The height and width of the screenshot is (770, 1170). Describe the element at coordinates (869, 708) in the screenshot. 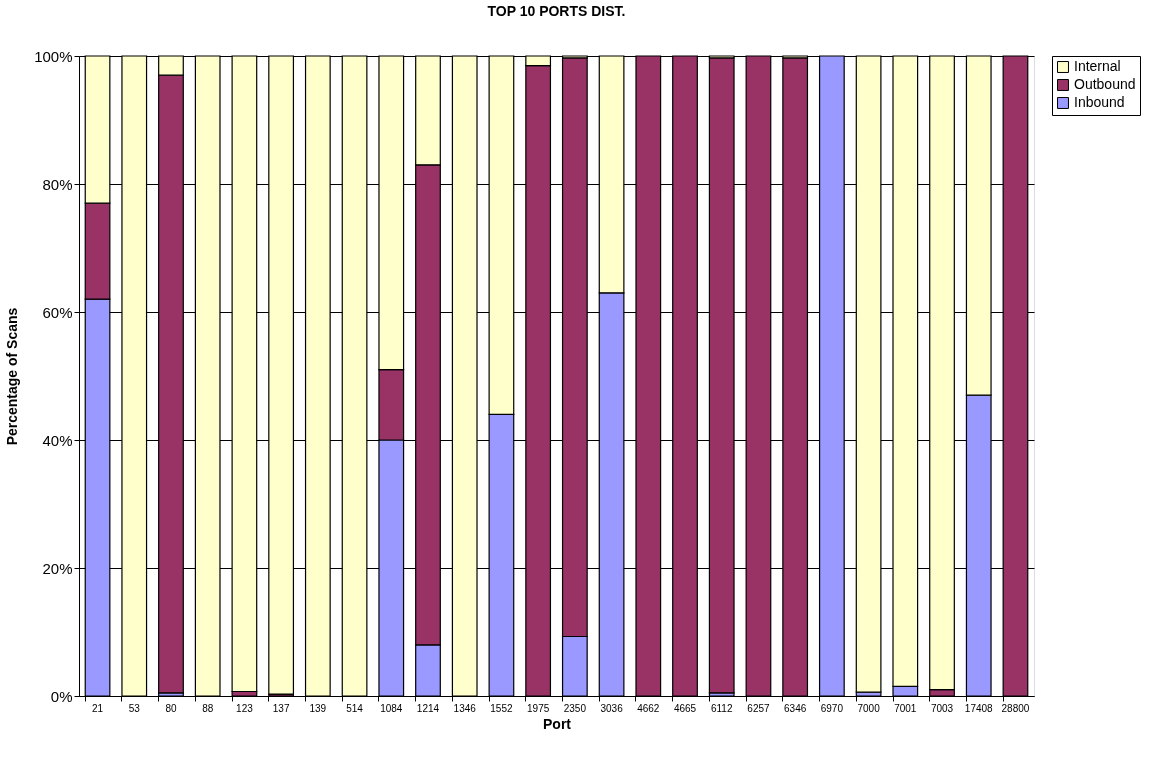

I see `x-tick-label: 7000` at that location.